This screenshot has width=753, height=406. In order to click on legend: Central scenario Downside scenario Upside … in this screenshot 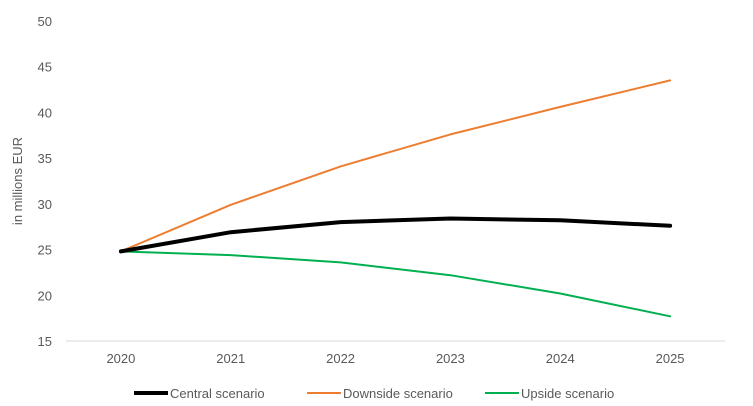, I will do `click(374, 393)`.